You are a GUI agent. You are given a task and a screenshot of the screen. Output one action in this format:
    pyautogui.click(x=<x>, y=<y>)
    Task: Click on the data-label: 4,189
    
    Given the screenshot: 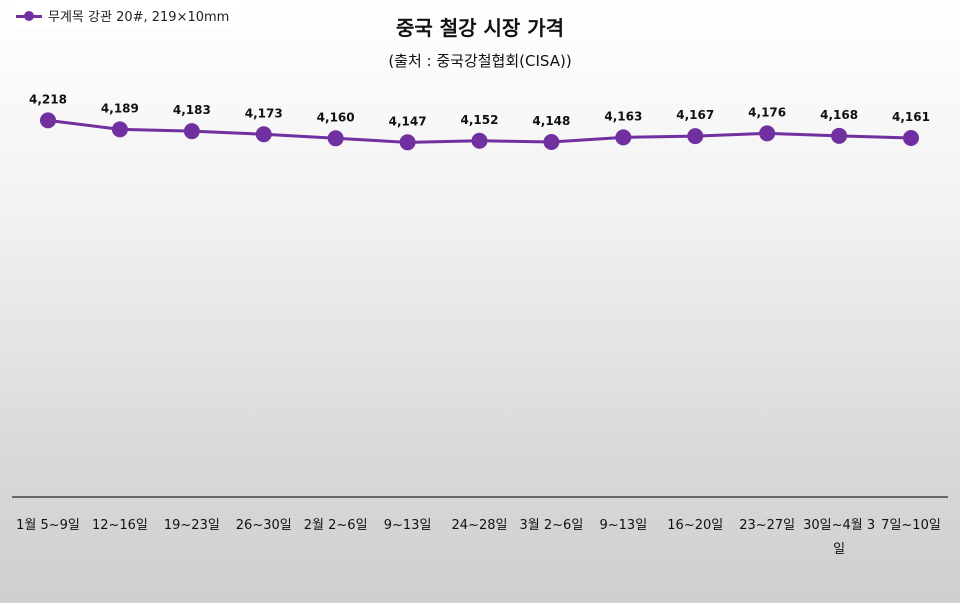 What is the action you would take?
    pyautogui.click(x=120, y=108)
    